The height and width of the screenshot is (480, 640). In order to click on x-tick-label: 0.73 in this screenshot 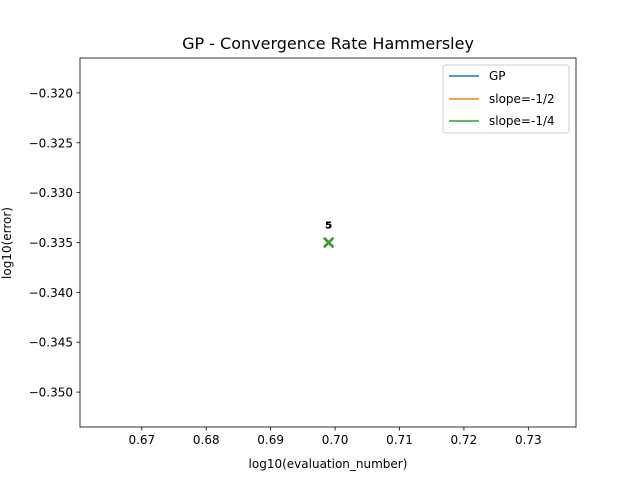, I will do `click(528, 440)`.